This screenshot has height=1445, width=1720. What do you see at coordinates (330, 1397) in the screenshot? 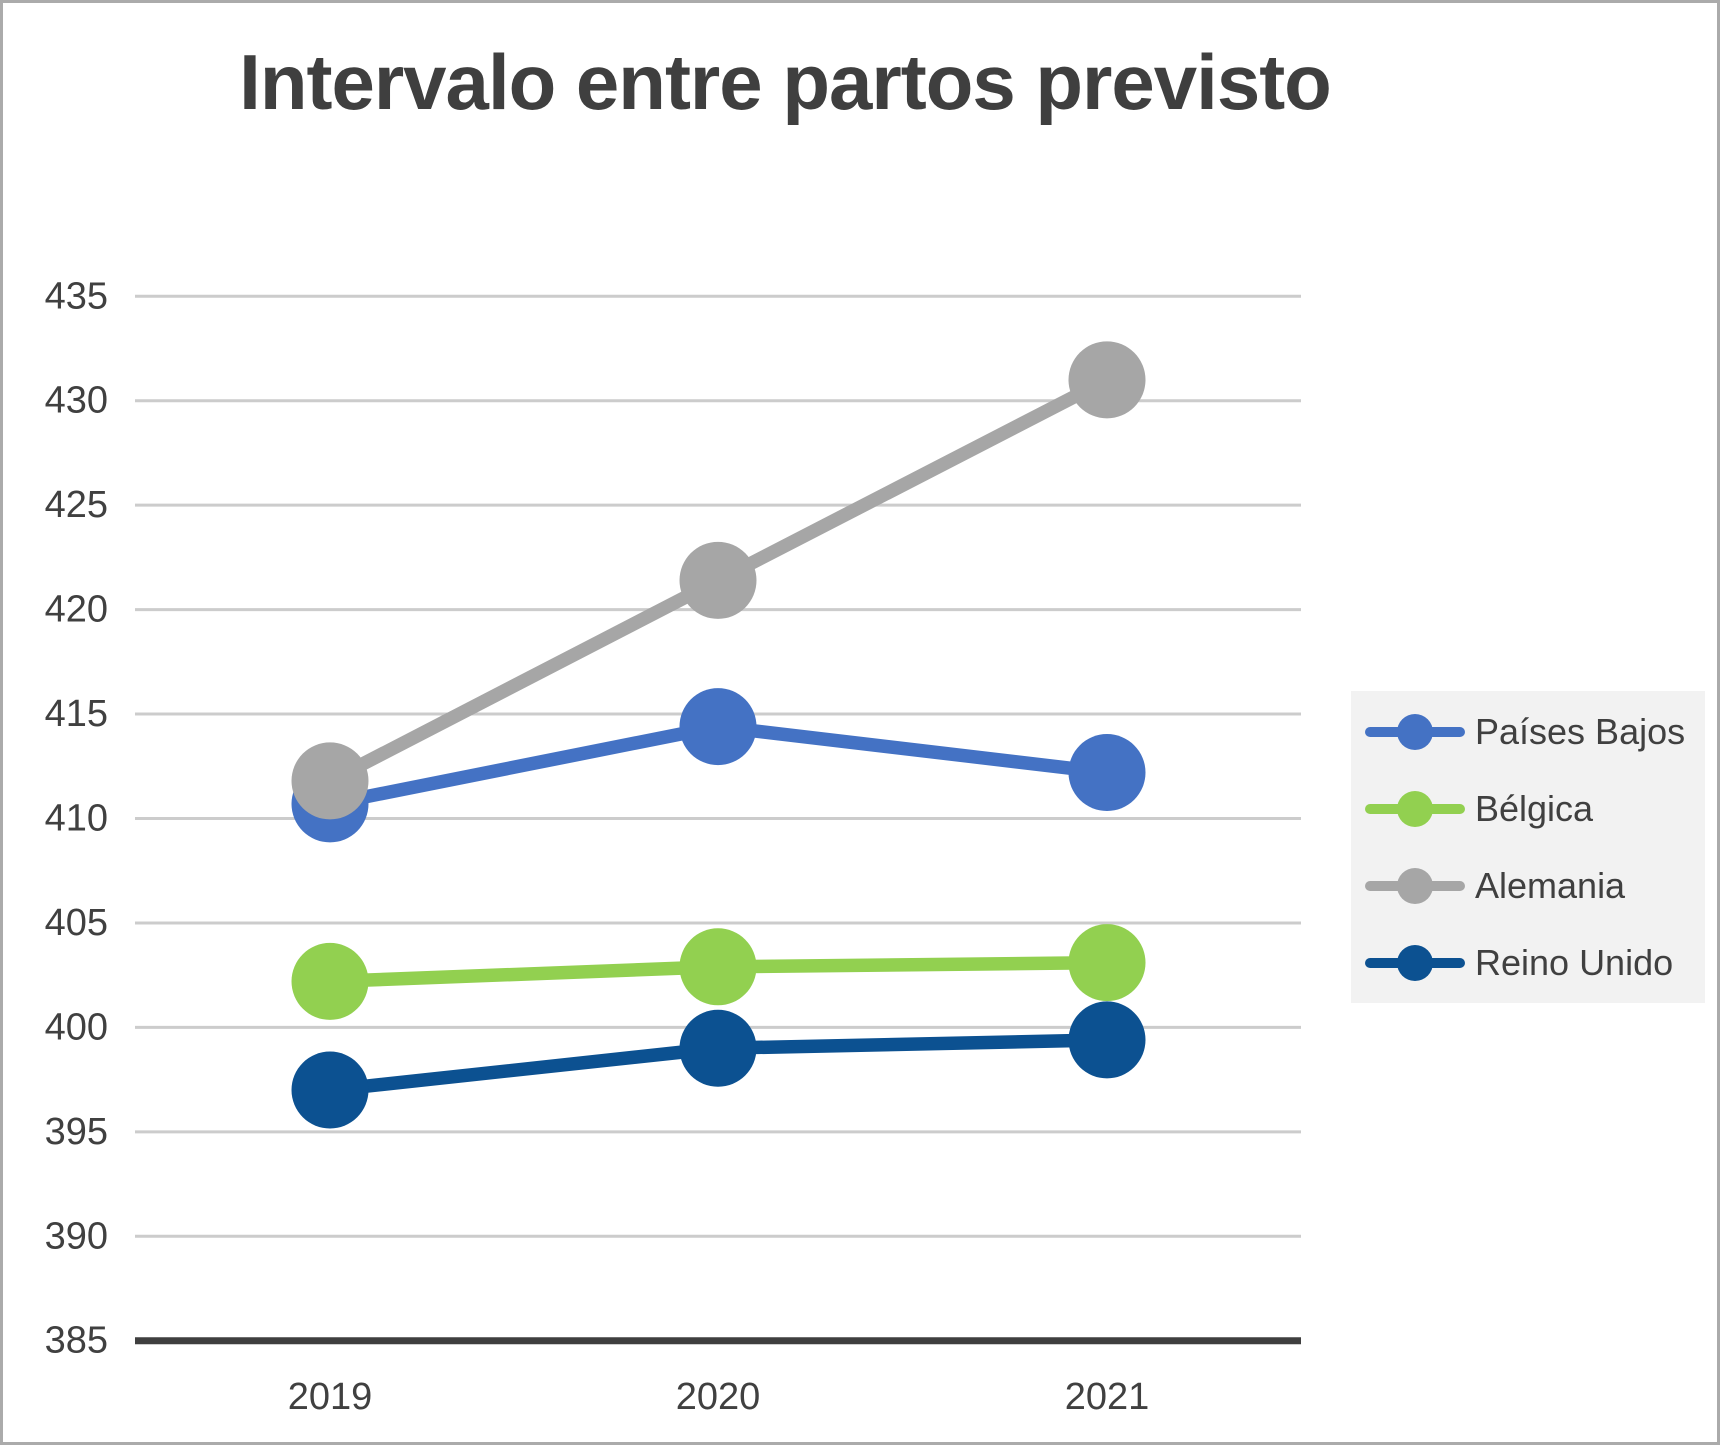
I see `x-tick-label: 2019` at bounding box center [330, 1397].